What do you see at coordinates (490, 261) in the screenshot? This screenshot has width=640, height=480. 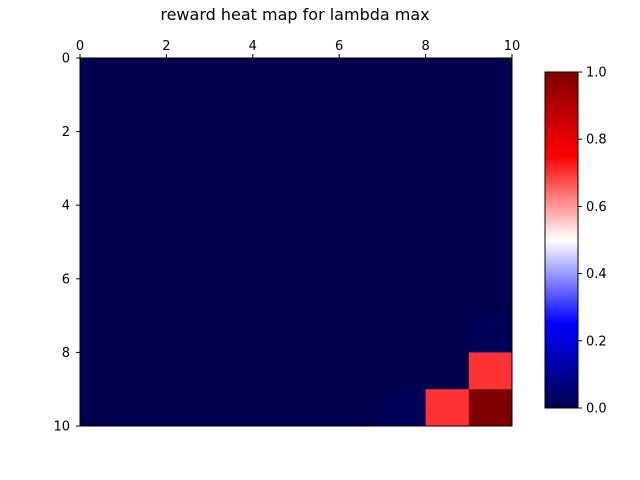 I see `heatmap-cell-r5-c9` at bounding box center [490, 261].